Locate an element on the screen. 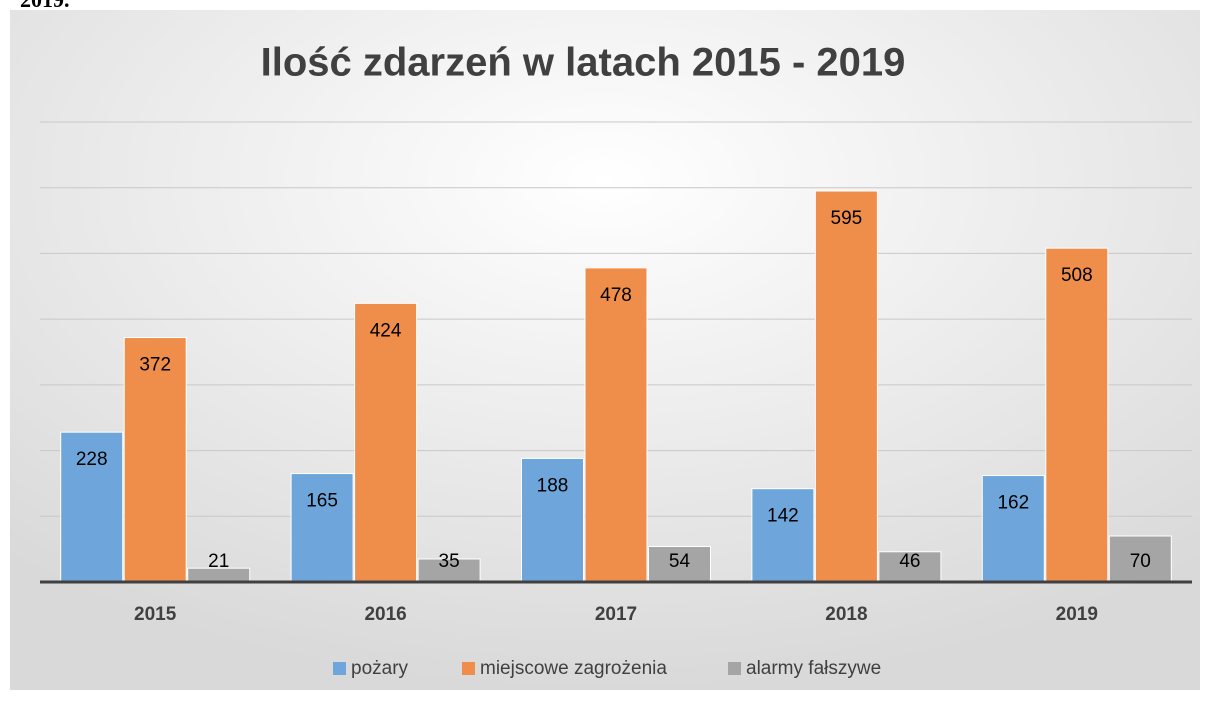 The image size is (1211, 706). x-tick-label: 2015 is located at coordinates (155, 614).